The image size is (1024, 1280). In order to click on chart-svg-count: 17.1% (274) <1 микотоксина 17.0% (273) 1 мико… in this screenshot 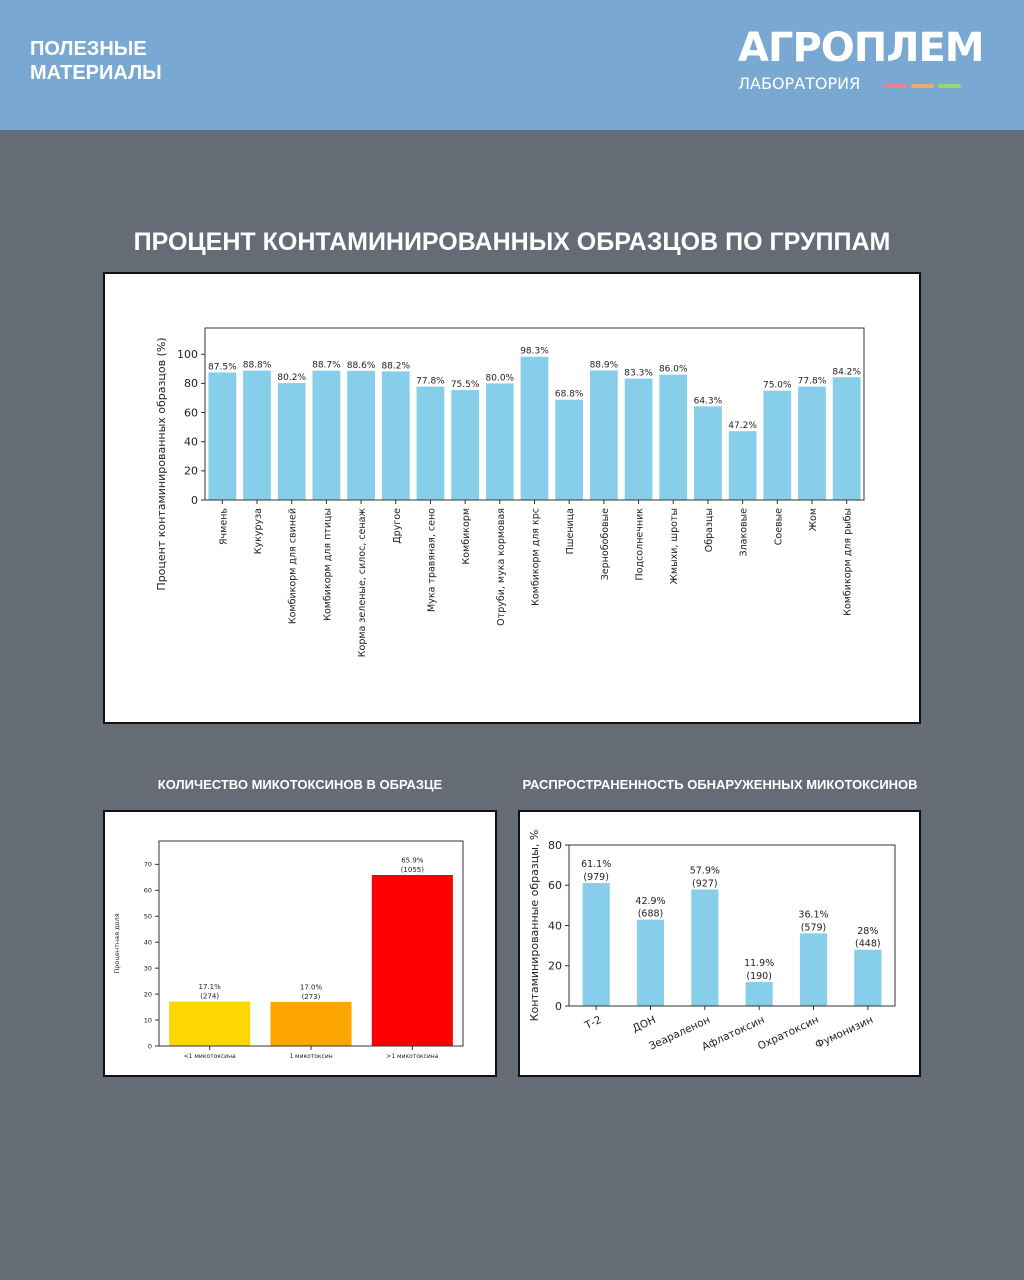, I will do `click(288, 950)`.